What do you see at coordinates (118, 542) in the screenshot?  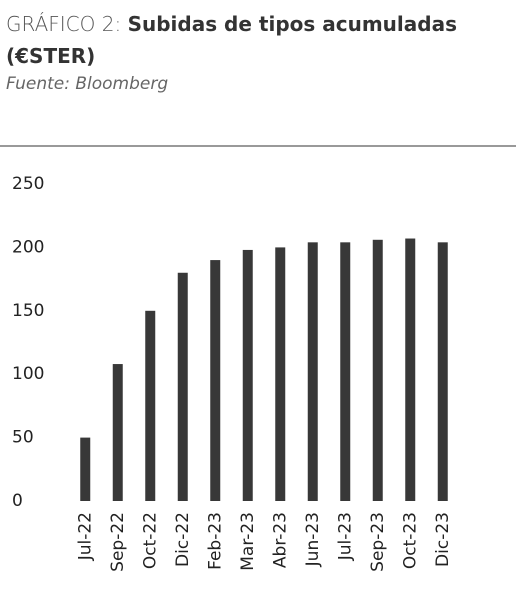 I see `x-tick-label: Sep-22` at bounding box center [118, 542].